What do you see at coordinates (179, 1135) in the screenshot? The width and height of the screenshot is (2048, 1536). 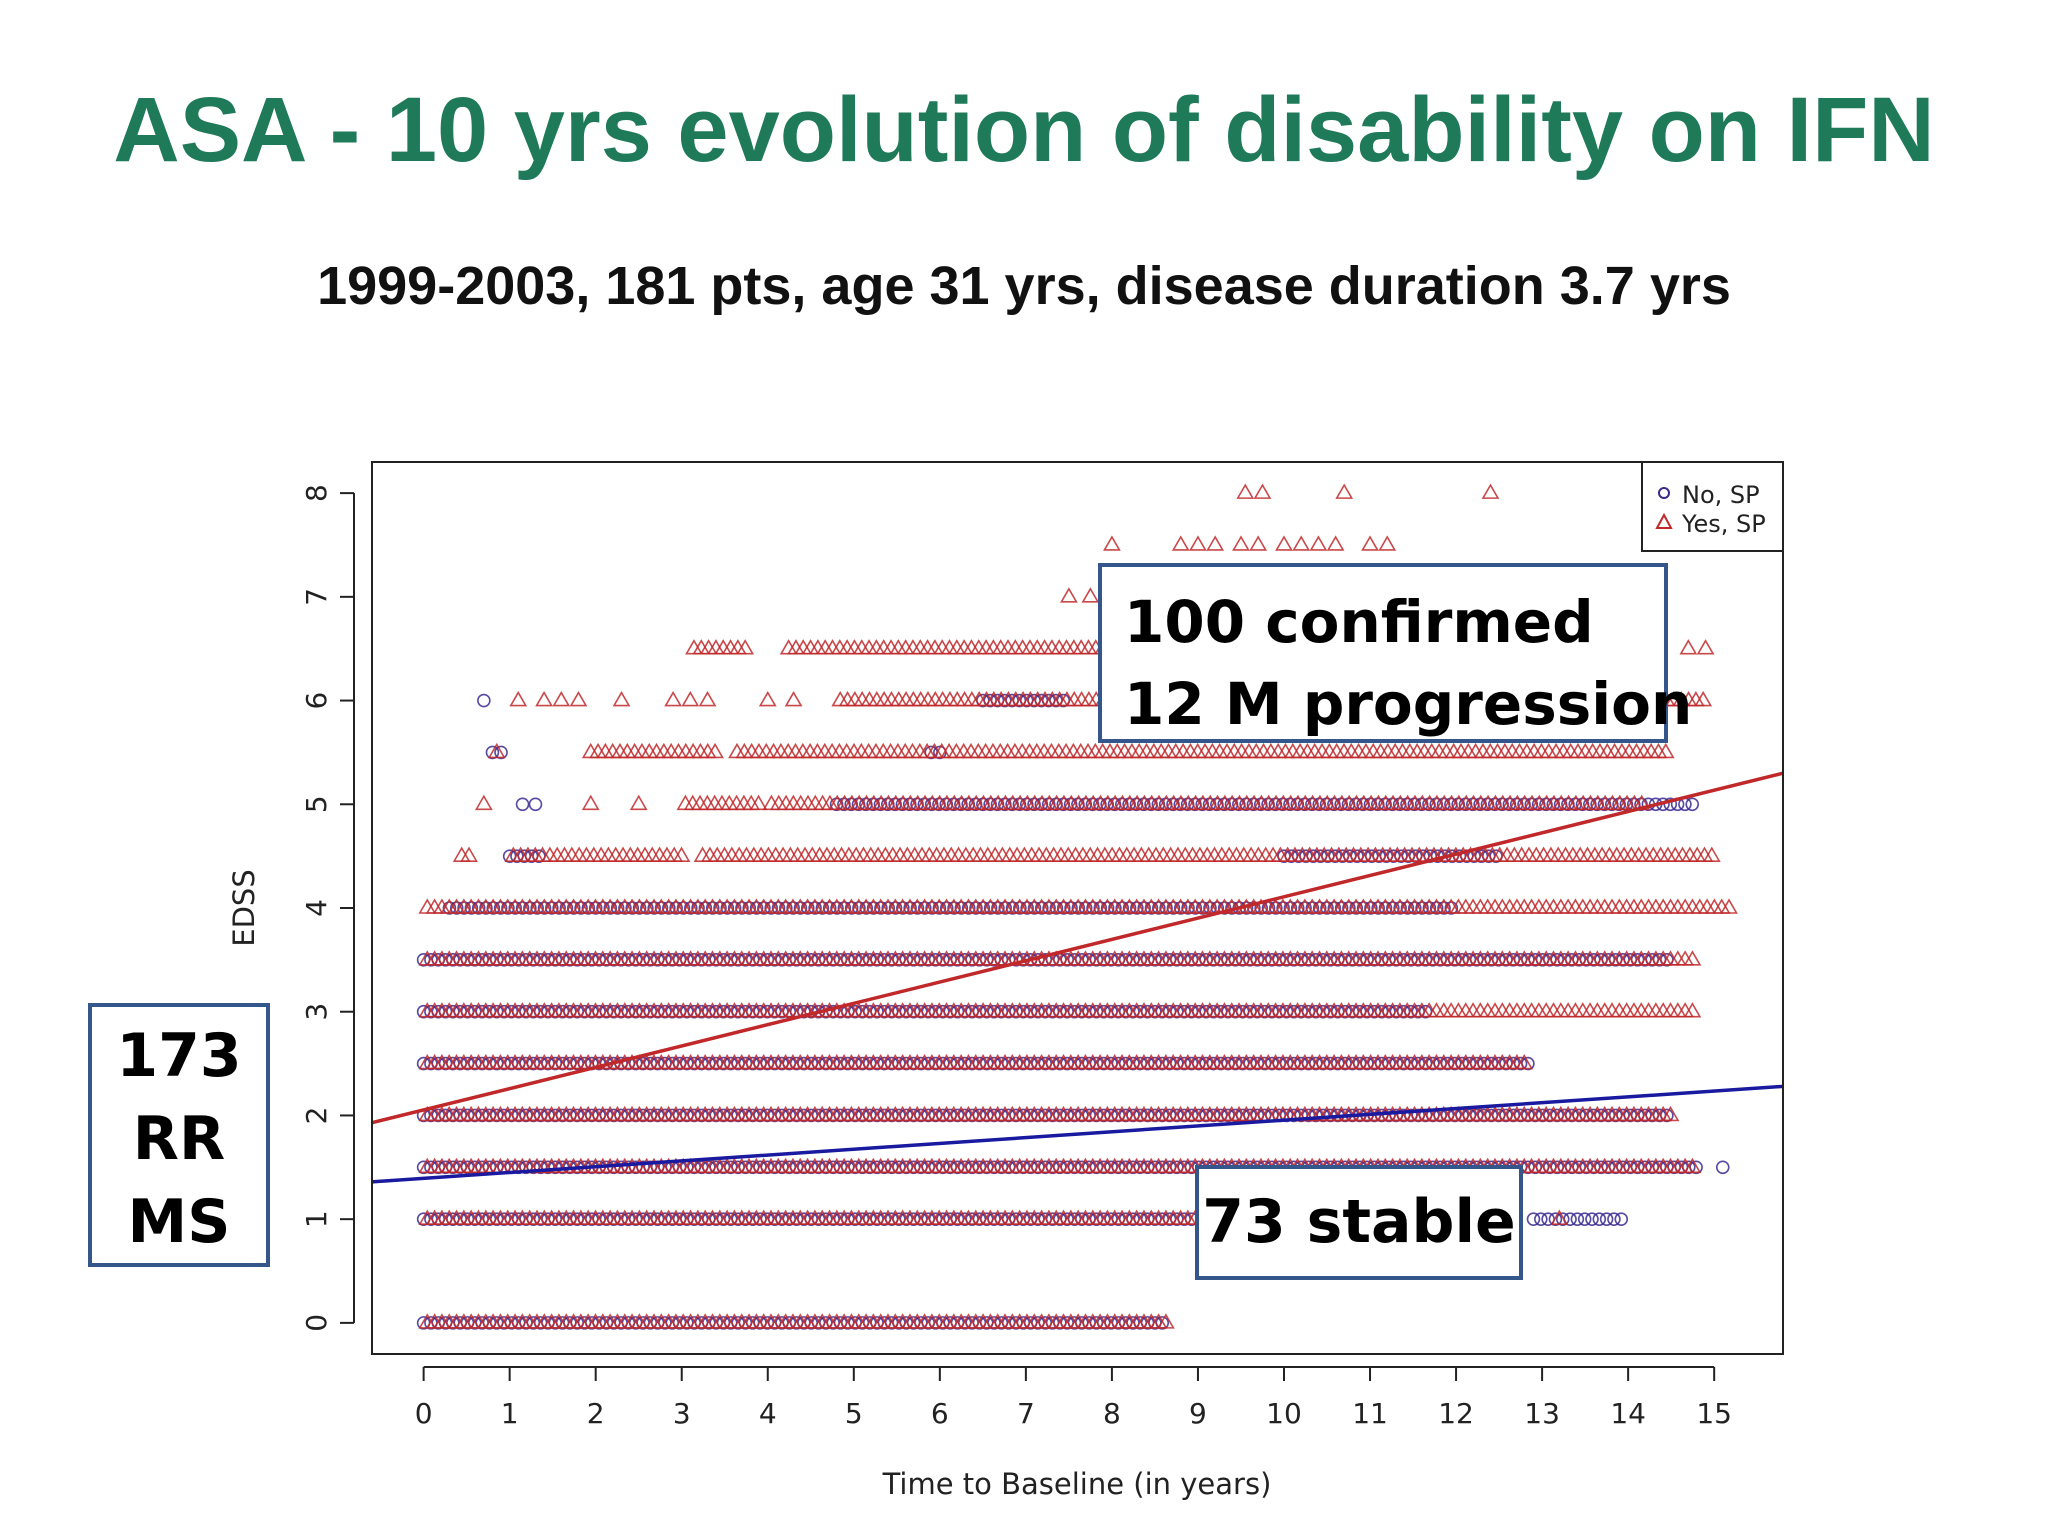 I see `rrms-callout: 173 RR MS` at bounding box center [179, 1135].